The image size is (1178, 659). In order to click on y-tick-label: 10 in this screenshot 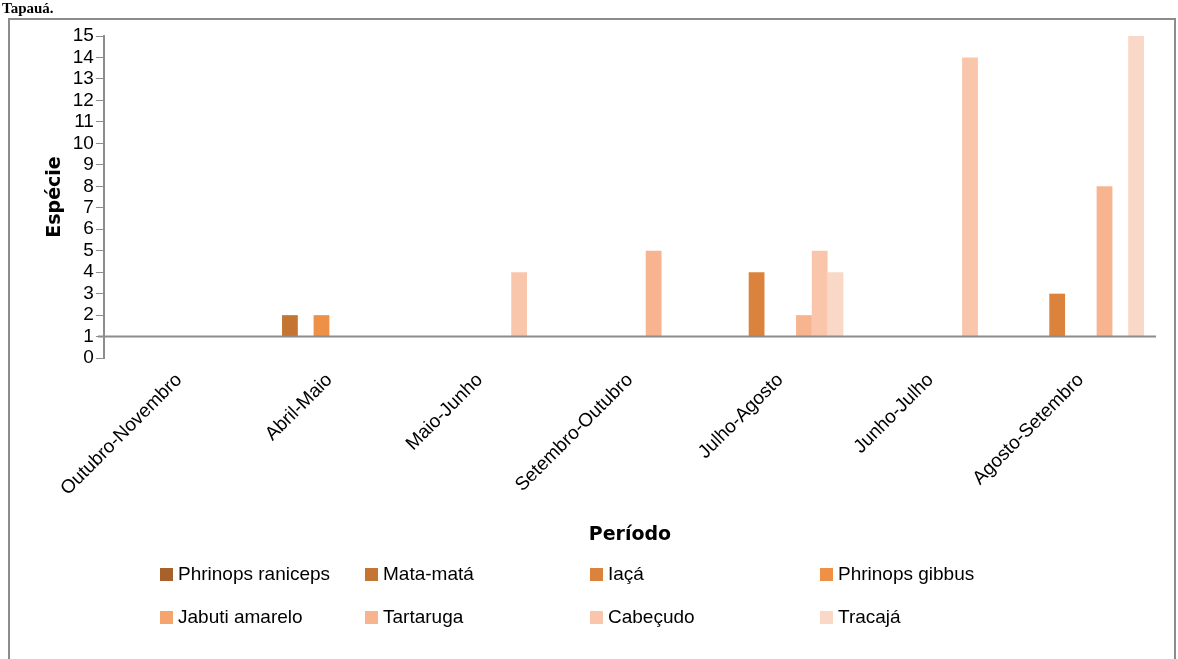, I will do `click(83, 142)`.